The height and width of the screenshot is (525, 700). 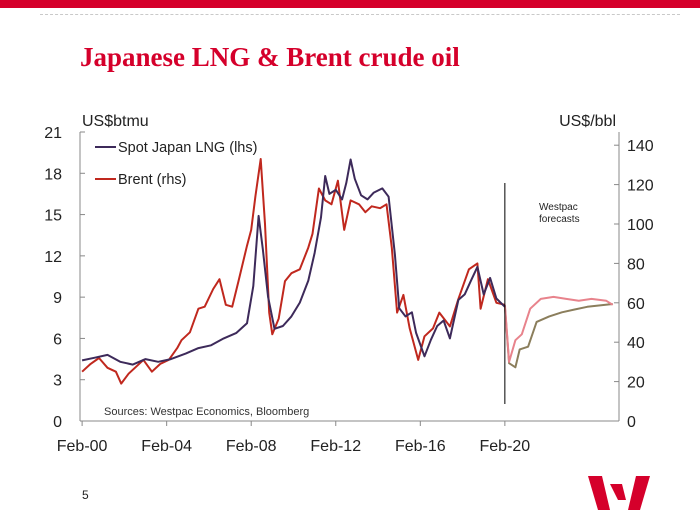 I want to click on right-tick-label: 80, so click(x=636, y=264).